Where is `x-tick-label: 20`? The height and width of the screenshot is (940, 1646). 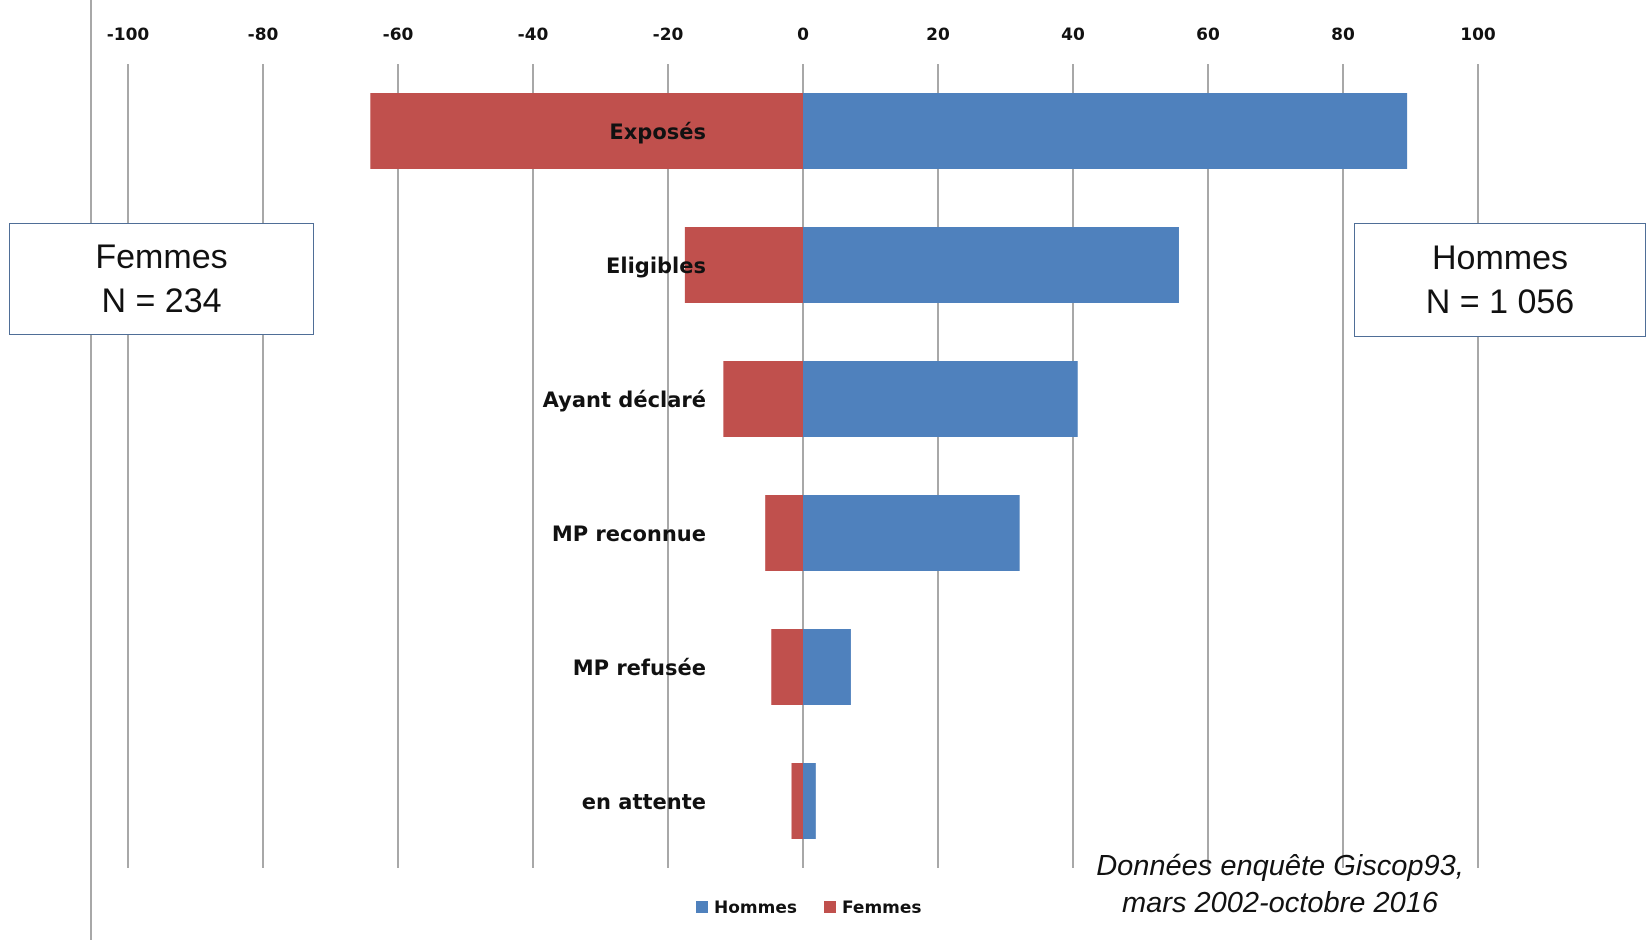 x-tick-label: 20 is located at coordinates (938, 35).